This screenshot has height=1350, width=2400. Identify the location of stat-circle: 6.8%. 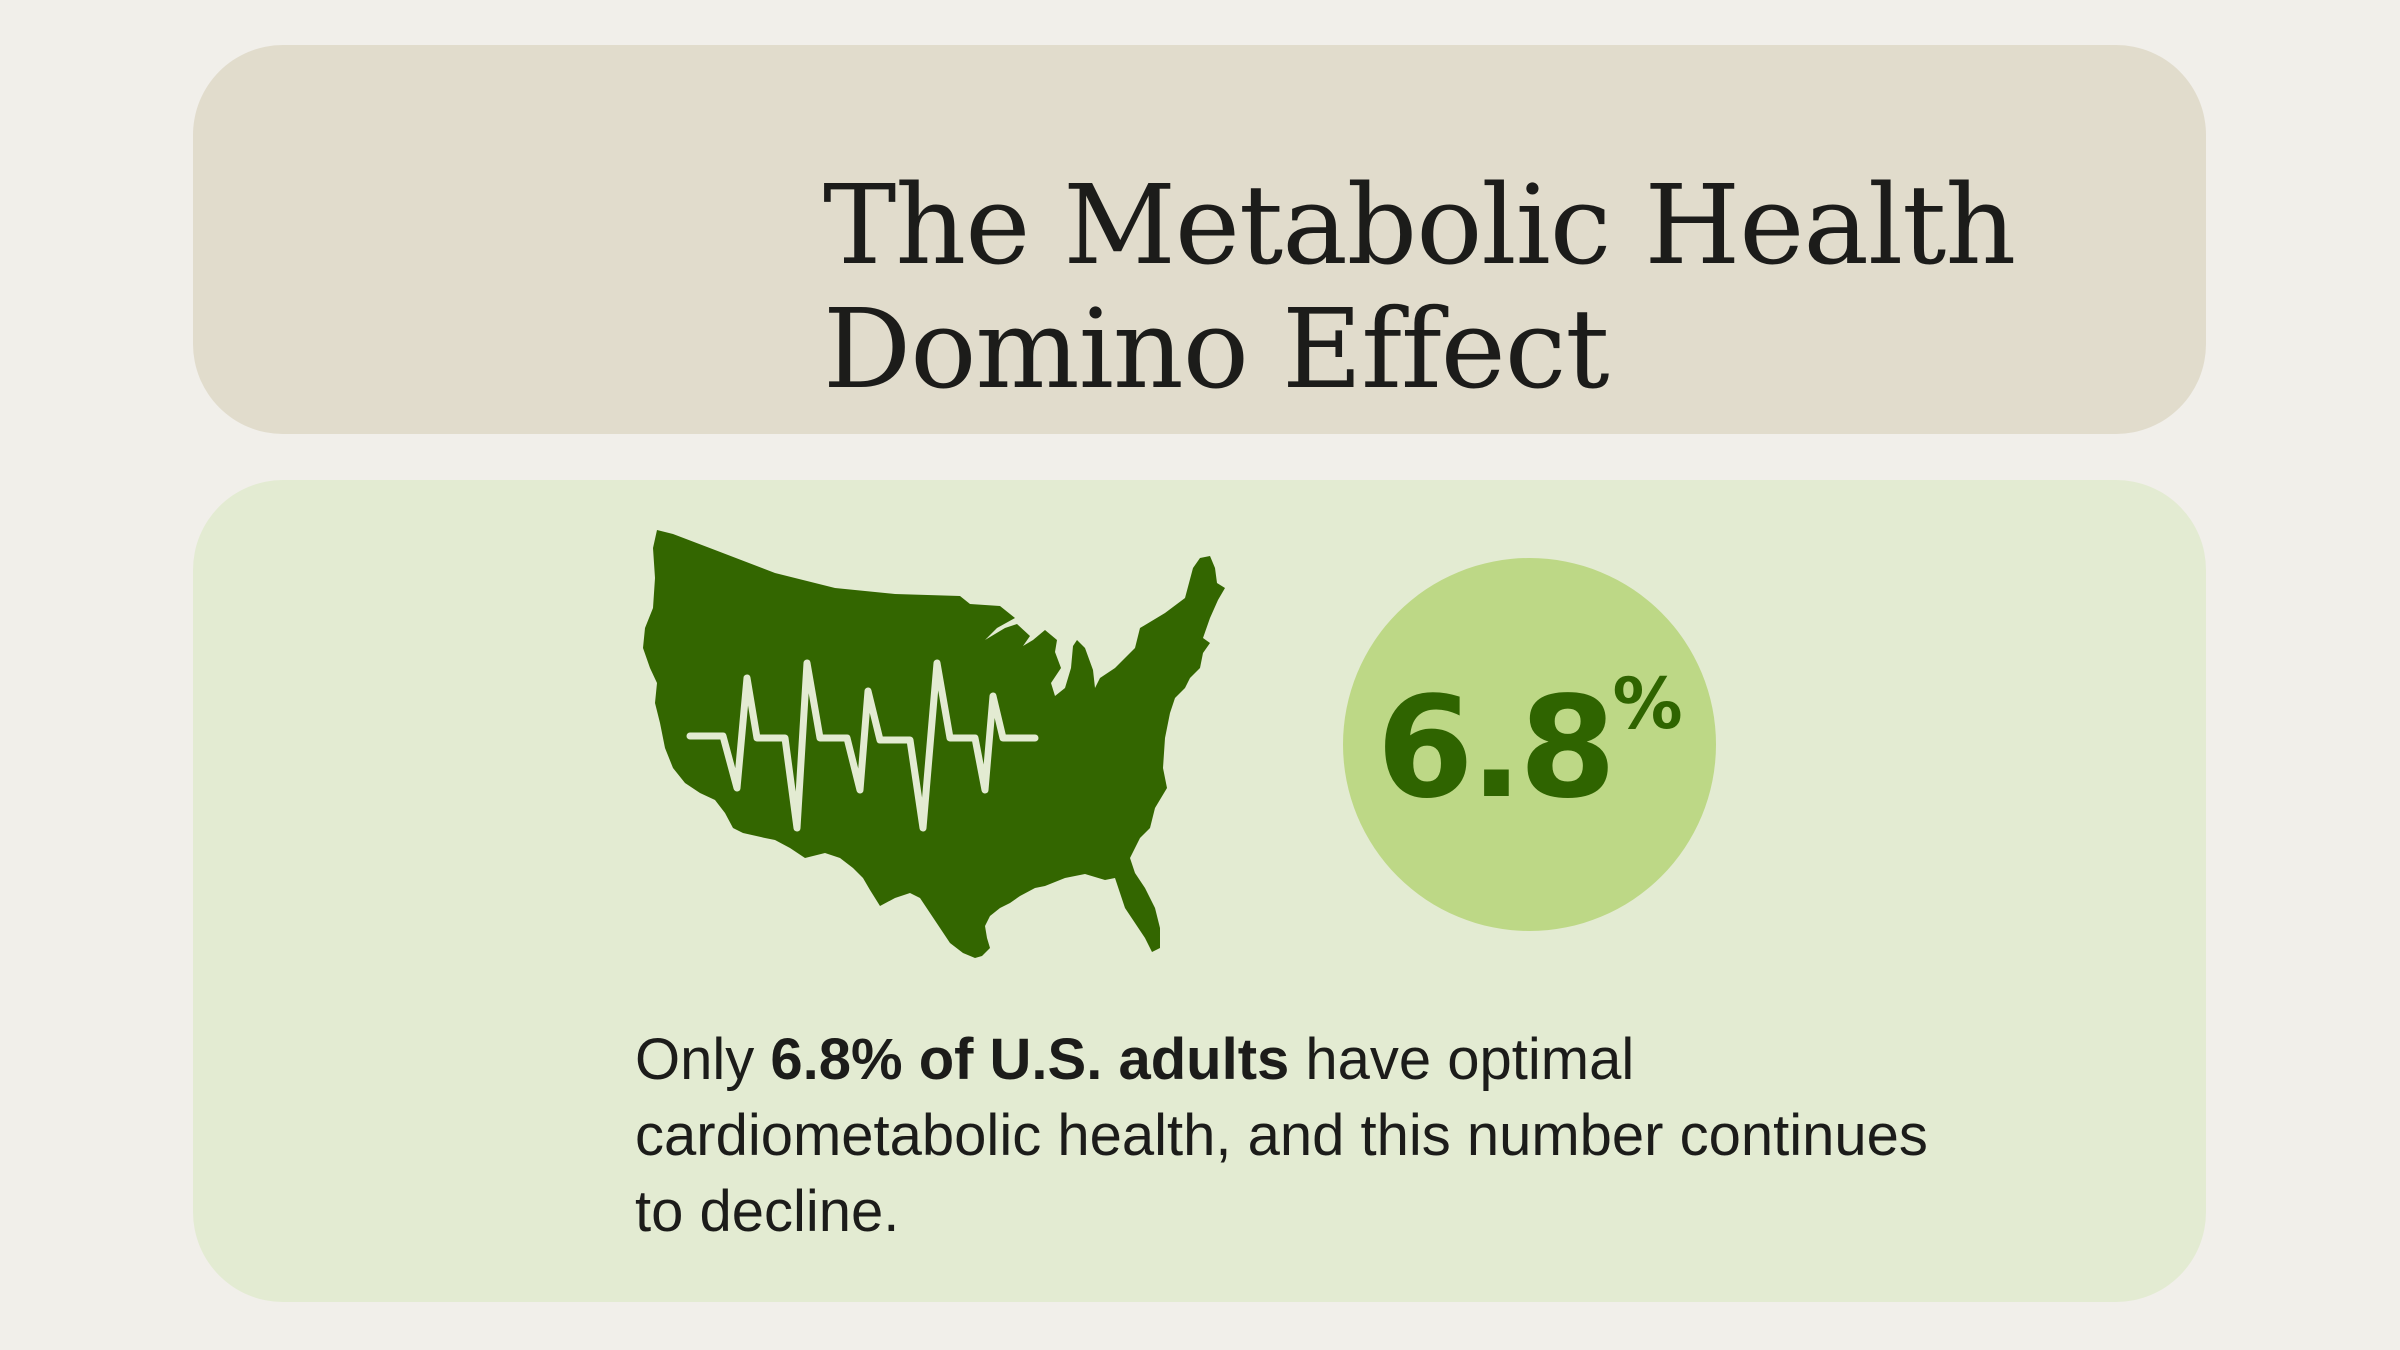
(1529, 744).